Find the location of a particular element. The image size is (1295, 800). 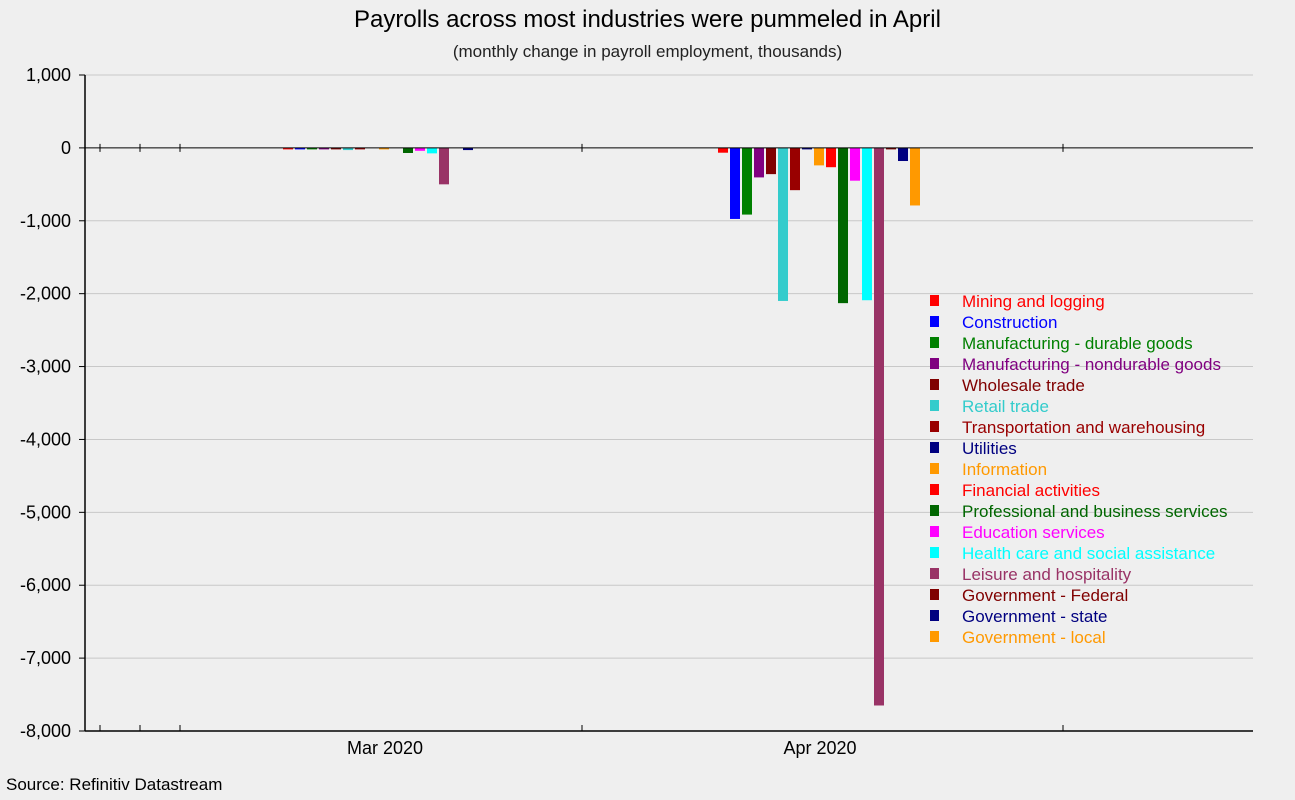

legend-label: Utilities is located at coordinates (989, 448).